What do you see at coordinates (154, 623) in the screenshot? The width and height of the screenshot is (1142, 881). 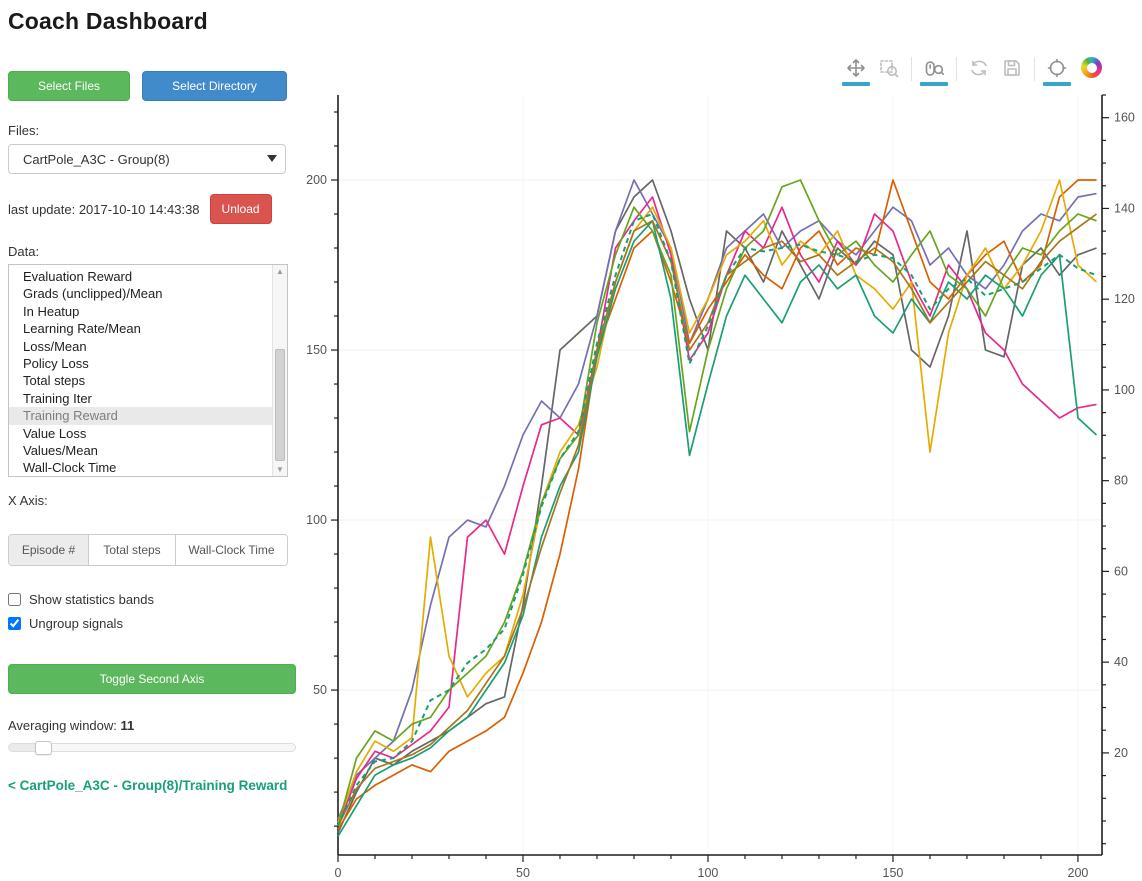 I see `checkbox-row: Ungroup signals` at bounding box center [154, 623].